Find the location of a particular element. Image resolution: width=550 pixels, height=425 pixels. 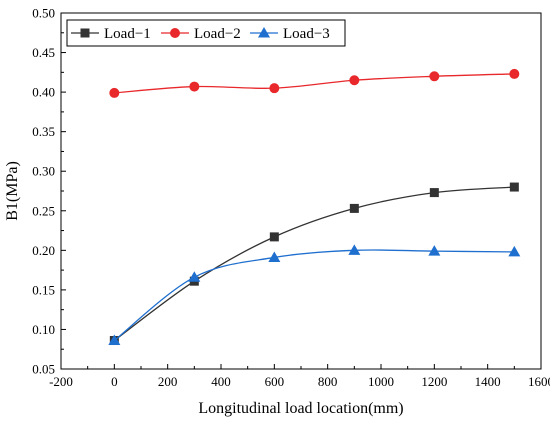

x-tick-label: 400 is located at coordinates (221, 381).